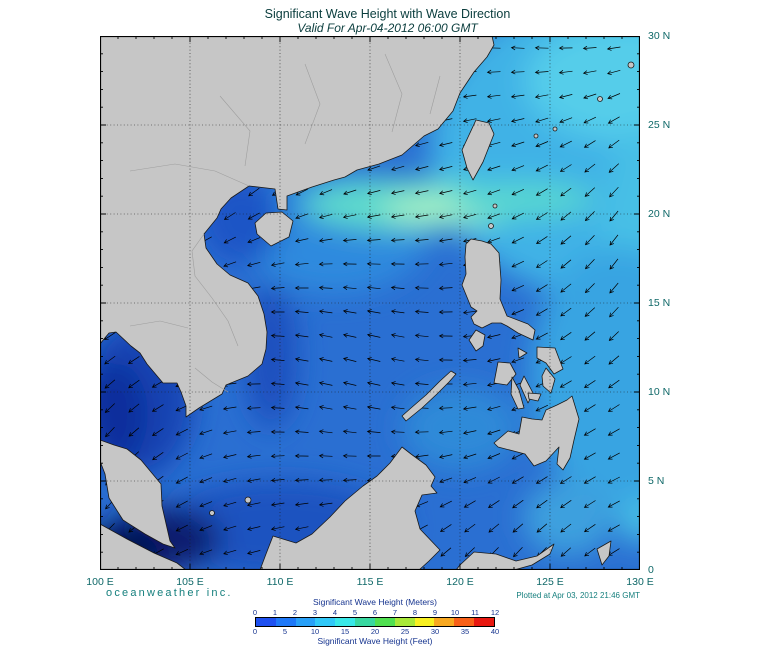 The height and width of the screenshot is (665, 775). I want to click on meters-tick: 1, so click(275, 612).